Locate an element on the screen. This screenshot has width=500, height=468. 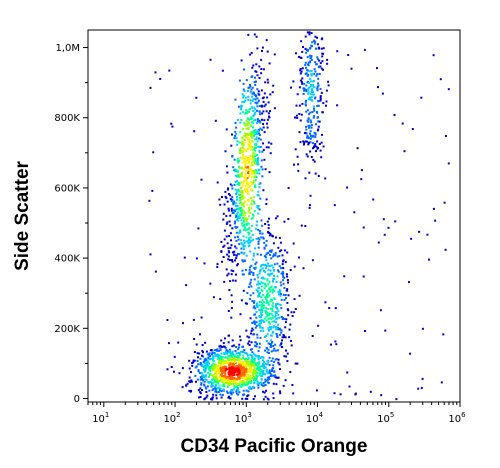
x-tick-label: 105 is located at coordinates (385, 418).